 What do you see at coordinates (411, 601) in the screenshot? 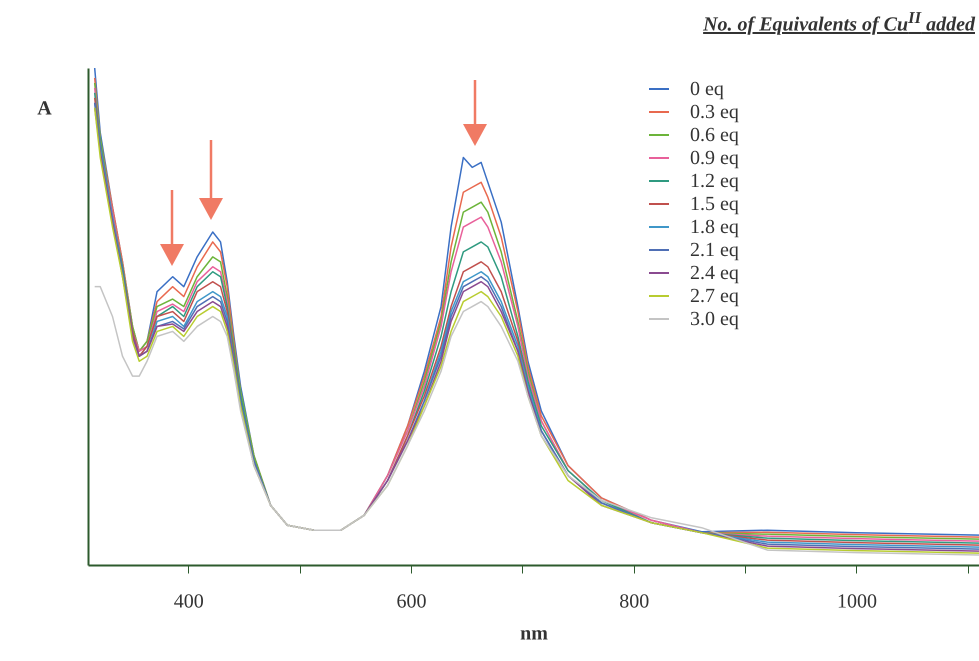
I see `x-tick-label: 600` at bounding box center [411, 601].